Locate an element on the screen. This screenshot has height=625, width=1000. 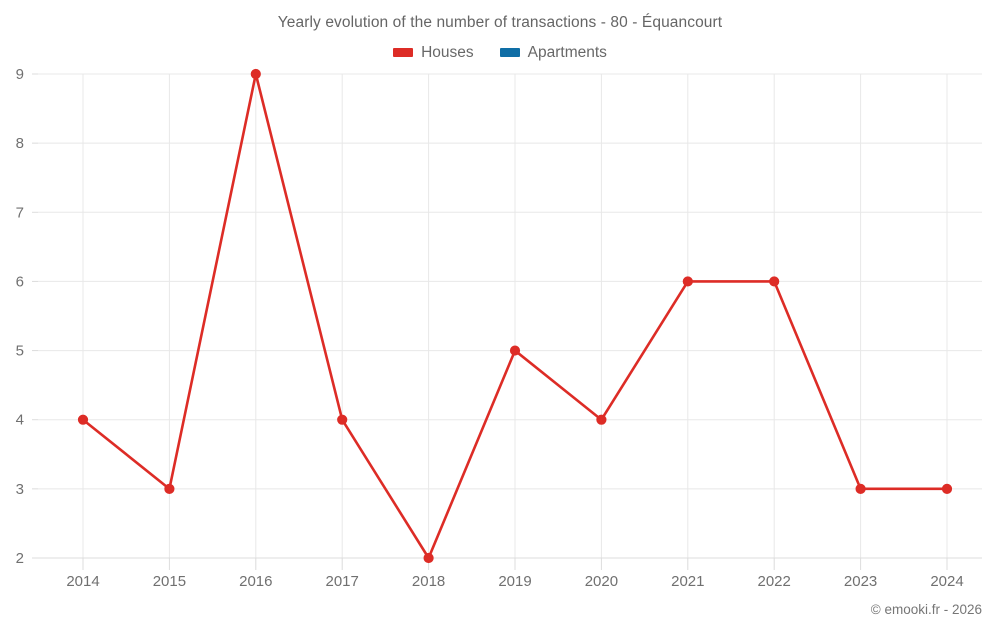
x-axis-tick-label: 2020 is located at coordinates (601, 581).